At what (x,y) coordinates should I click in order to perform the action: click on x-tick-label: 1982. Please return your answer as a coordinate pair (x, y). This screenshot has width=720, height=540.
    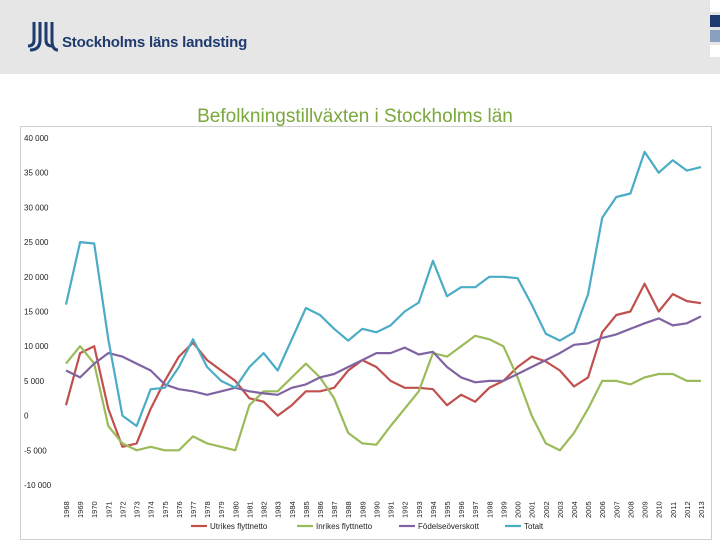
    Looking at the image, I should click on (264, 509).